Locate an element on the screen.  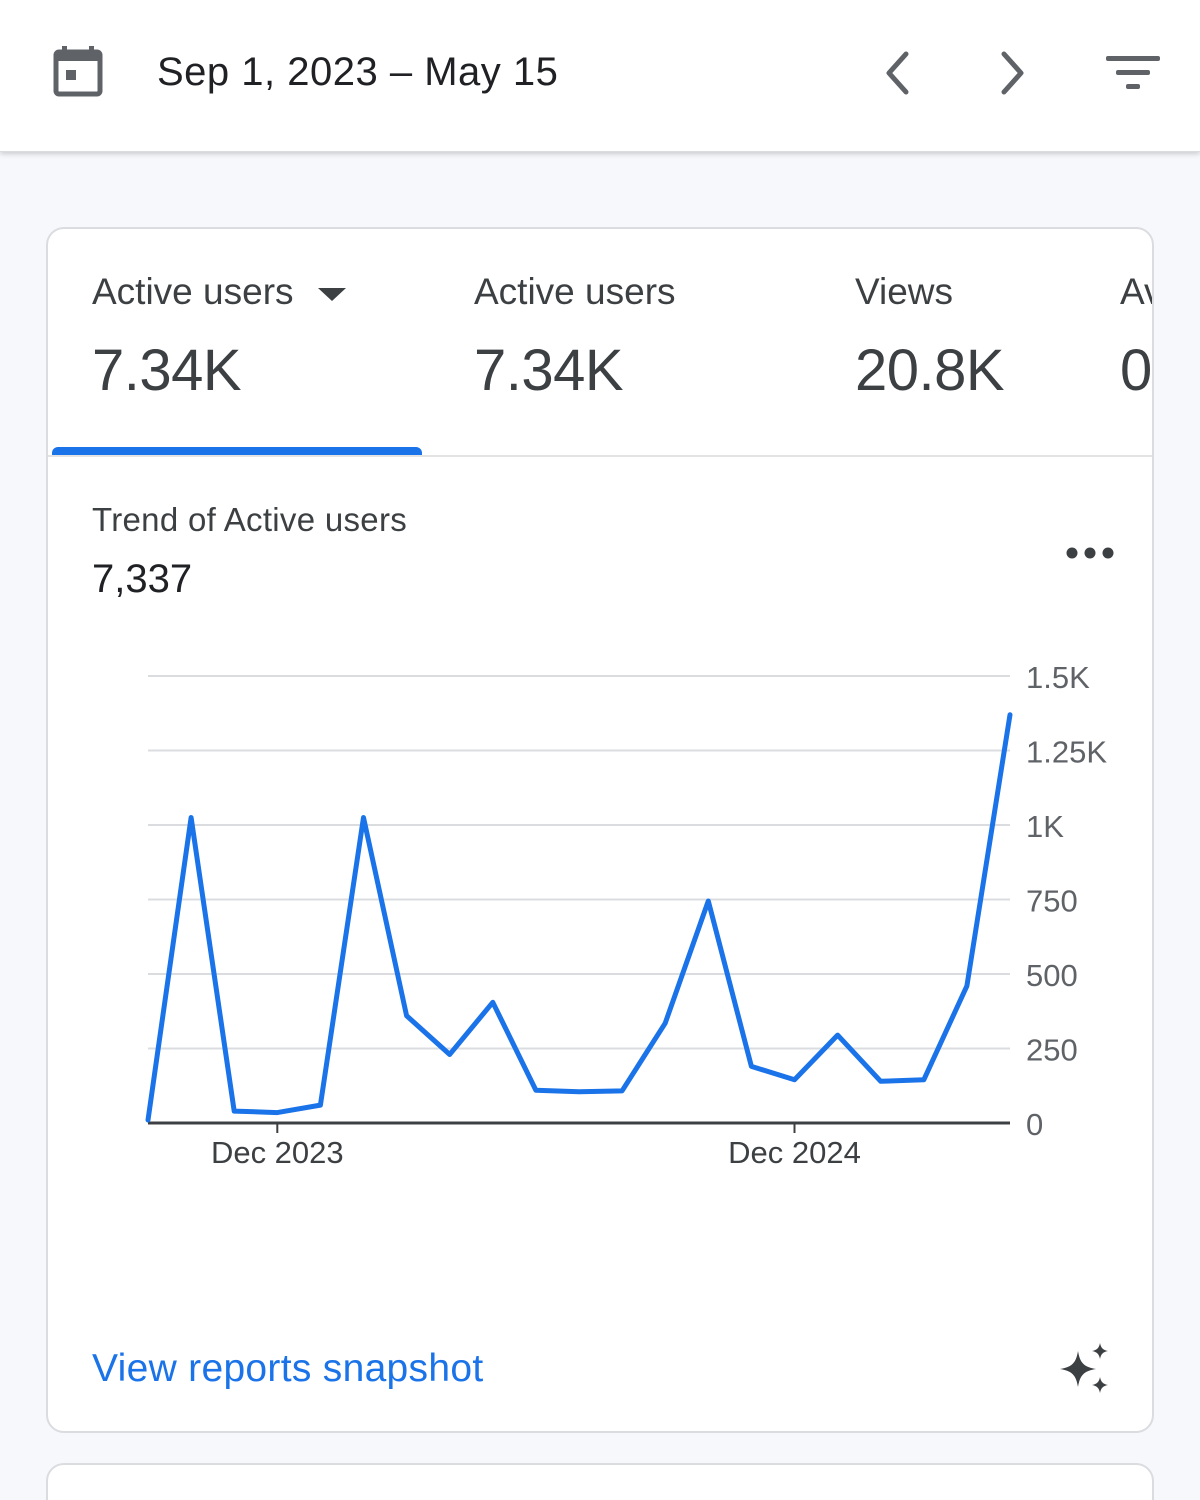
filter-icon is located at coordinates (1133, 73).